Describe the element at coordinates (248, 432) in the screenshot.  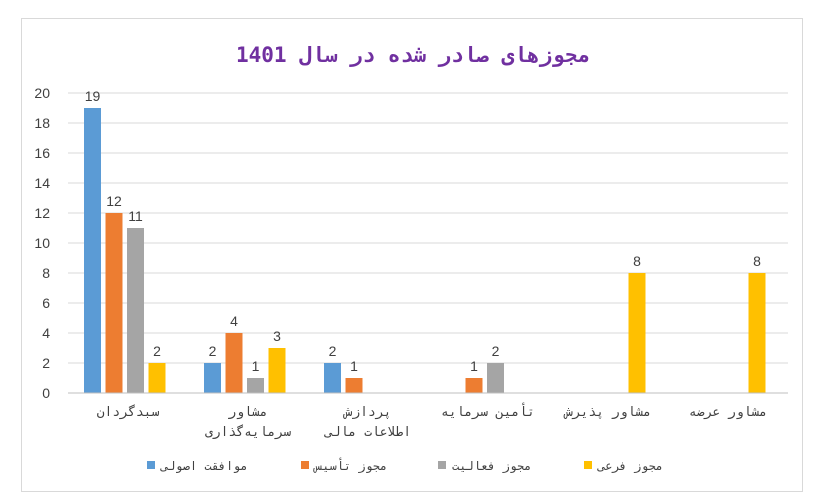
I see `category-label: سرمایه‌گذاری` at that location.